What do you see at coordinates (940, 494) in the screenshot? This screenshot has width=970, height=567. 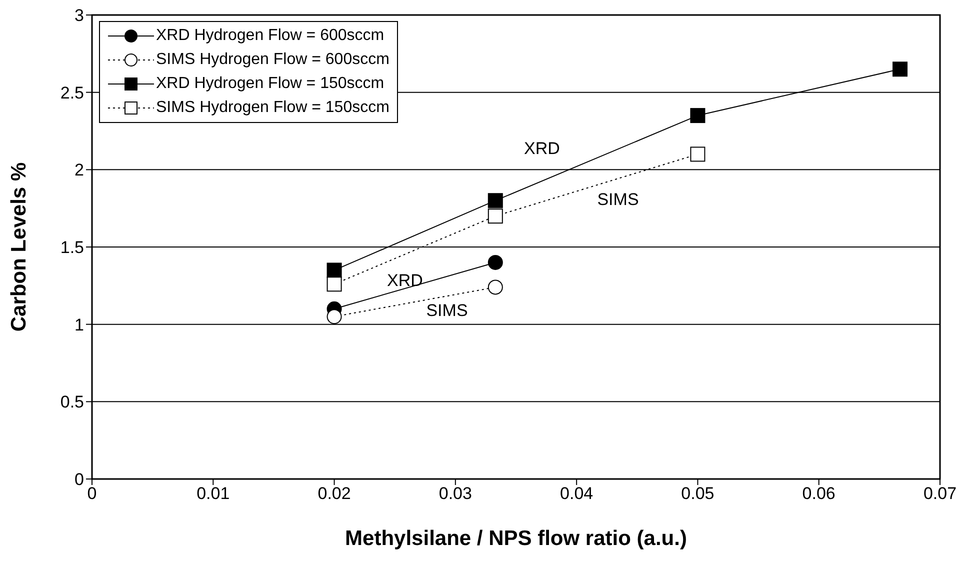 I see `x-tick-label: 0.07` at bounding box center [940, 494].